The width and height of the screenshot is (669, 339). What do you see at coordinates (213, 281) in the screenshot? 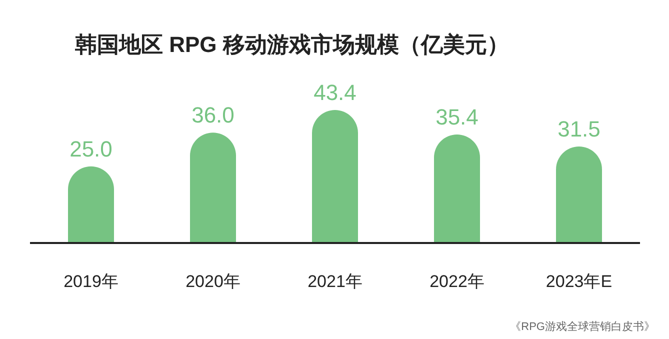
I see `x-tick-label: 2020年` at bounding box center [213, 281].